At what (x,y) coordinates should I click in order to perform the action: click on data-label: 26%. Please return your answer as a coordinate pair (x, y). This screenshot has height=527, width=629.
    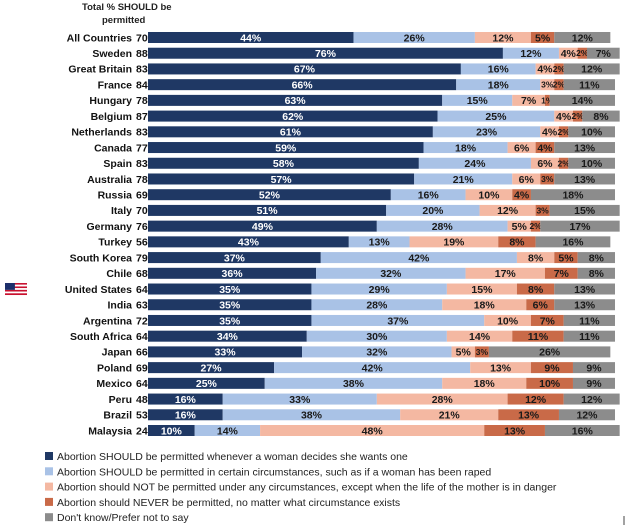
    Looking at the image, I should click on (550, 353).